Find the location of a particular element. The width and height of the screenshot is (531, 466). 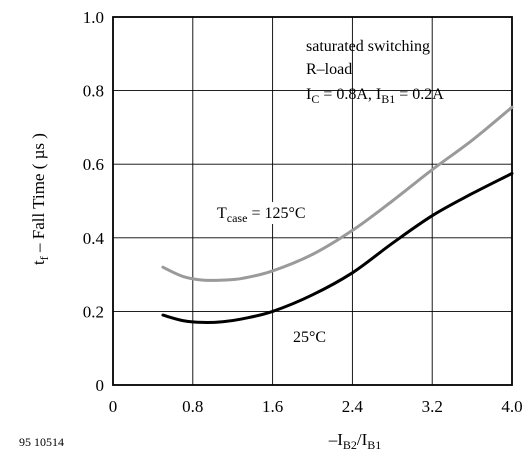

y-tick-label: 1.0 is located at coordinates (93, 17).